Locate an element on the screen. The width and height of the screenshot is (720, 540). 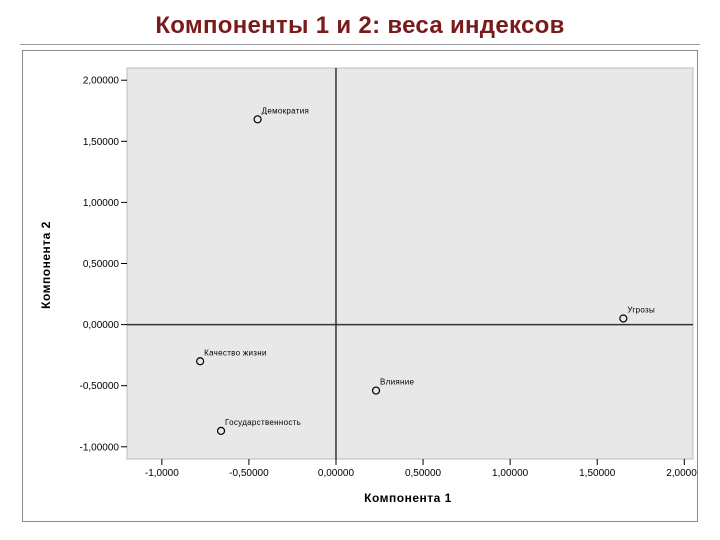
y-tick-label: -1,00000 is located at coordinates (100, 447).